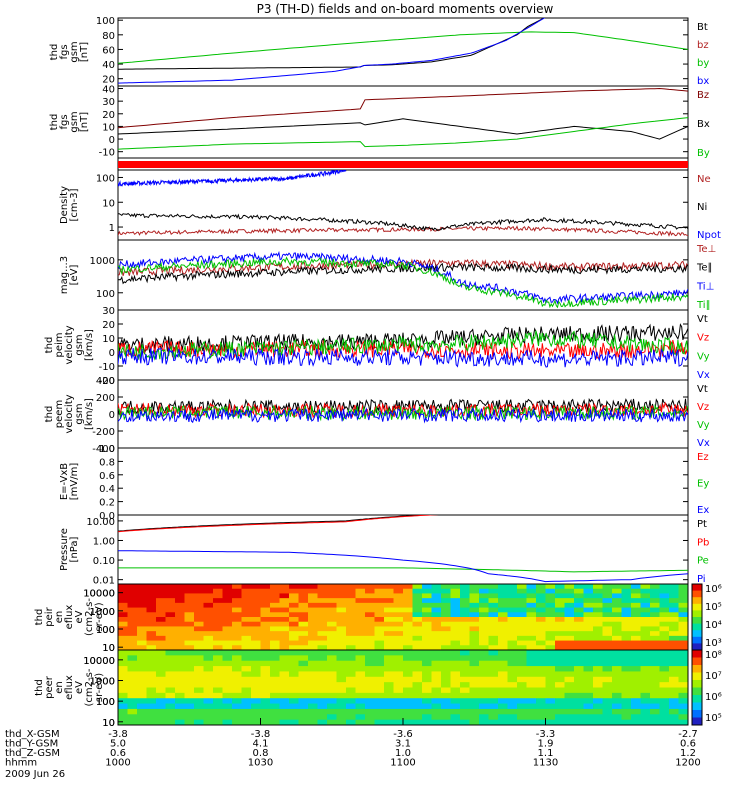 The width and height of the screenshot is (750, 800). I want to click on y-tick-label: 100, so click(105, 630).